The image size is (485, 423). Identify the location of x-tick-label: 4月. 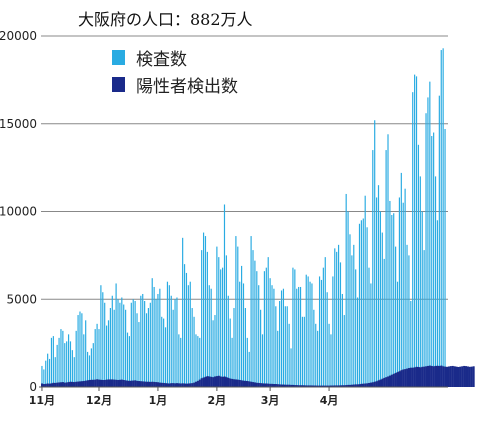
(329, 400).